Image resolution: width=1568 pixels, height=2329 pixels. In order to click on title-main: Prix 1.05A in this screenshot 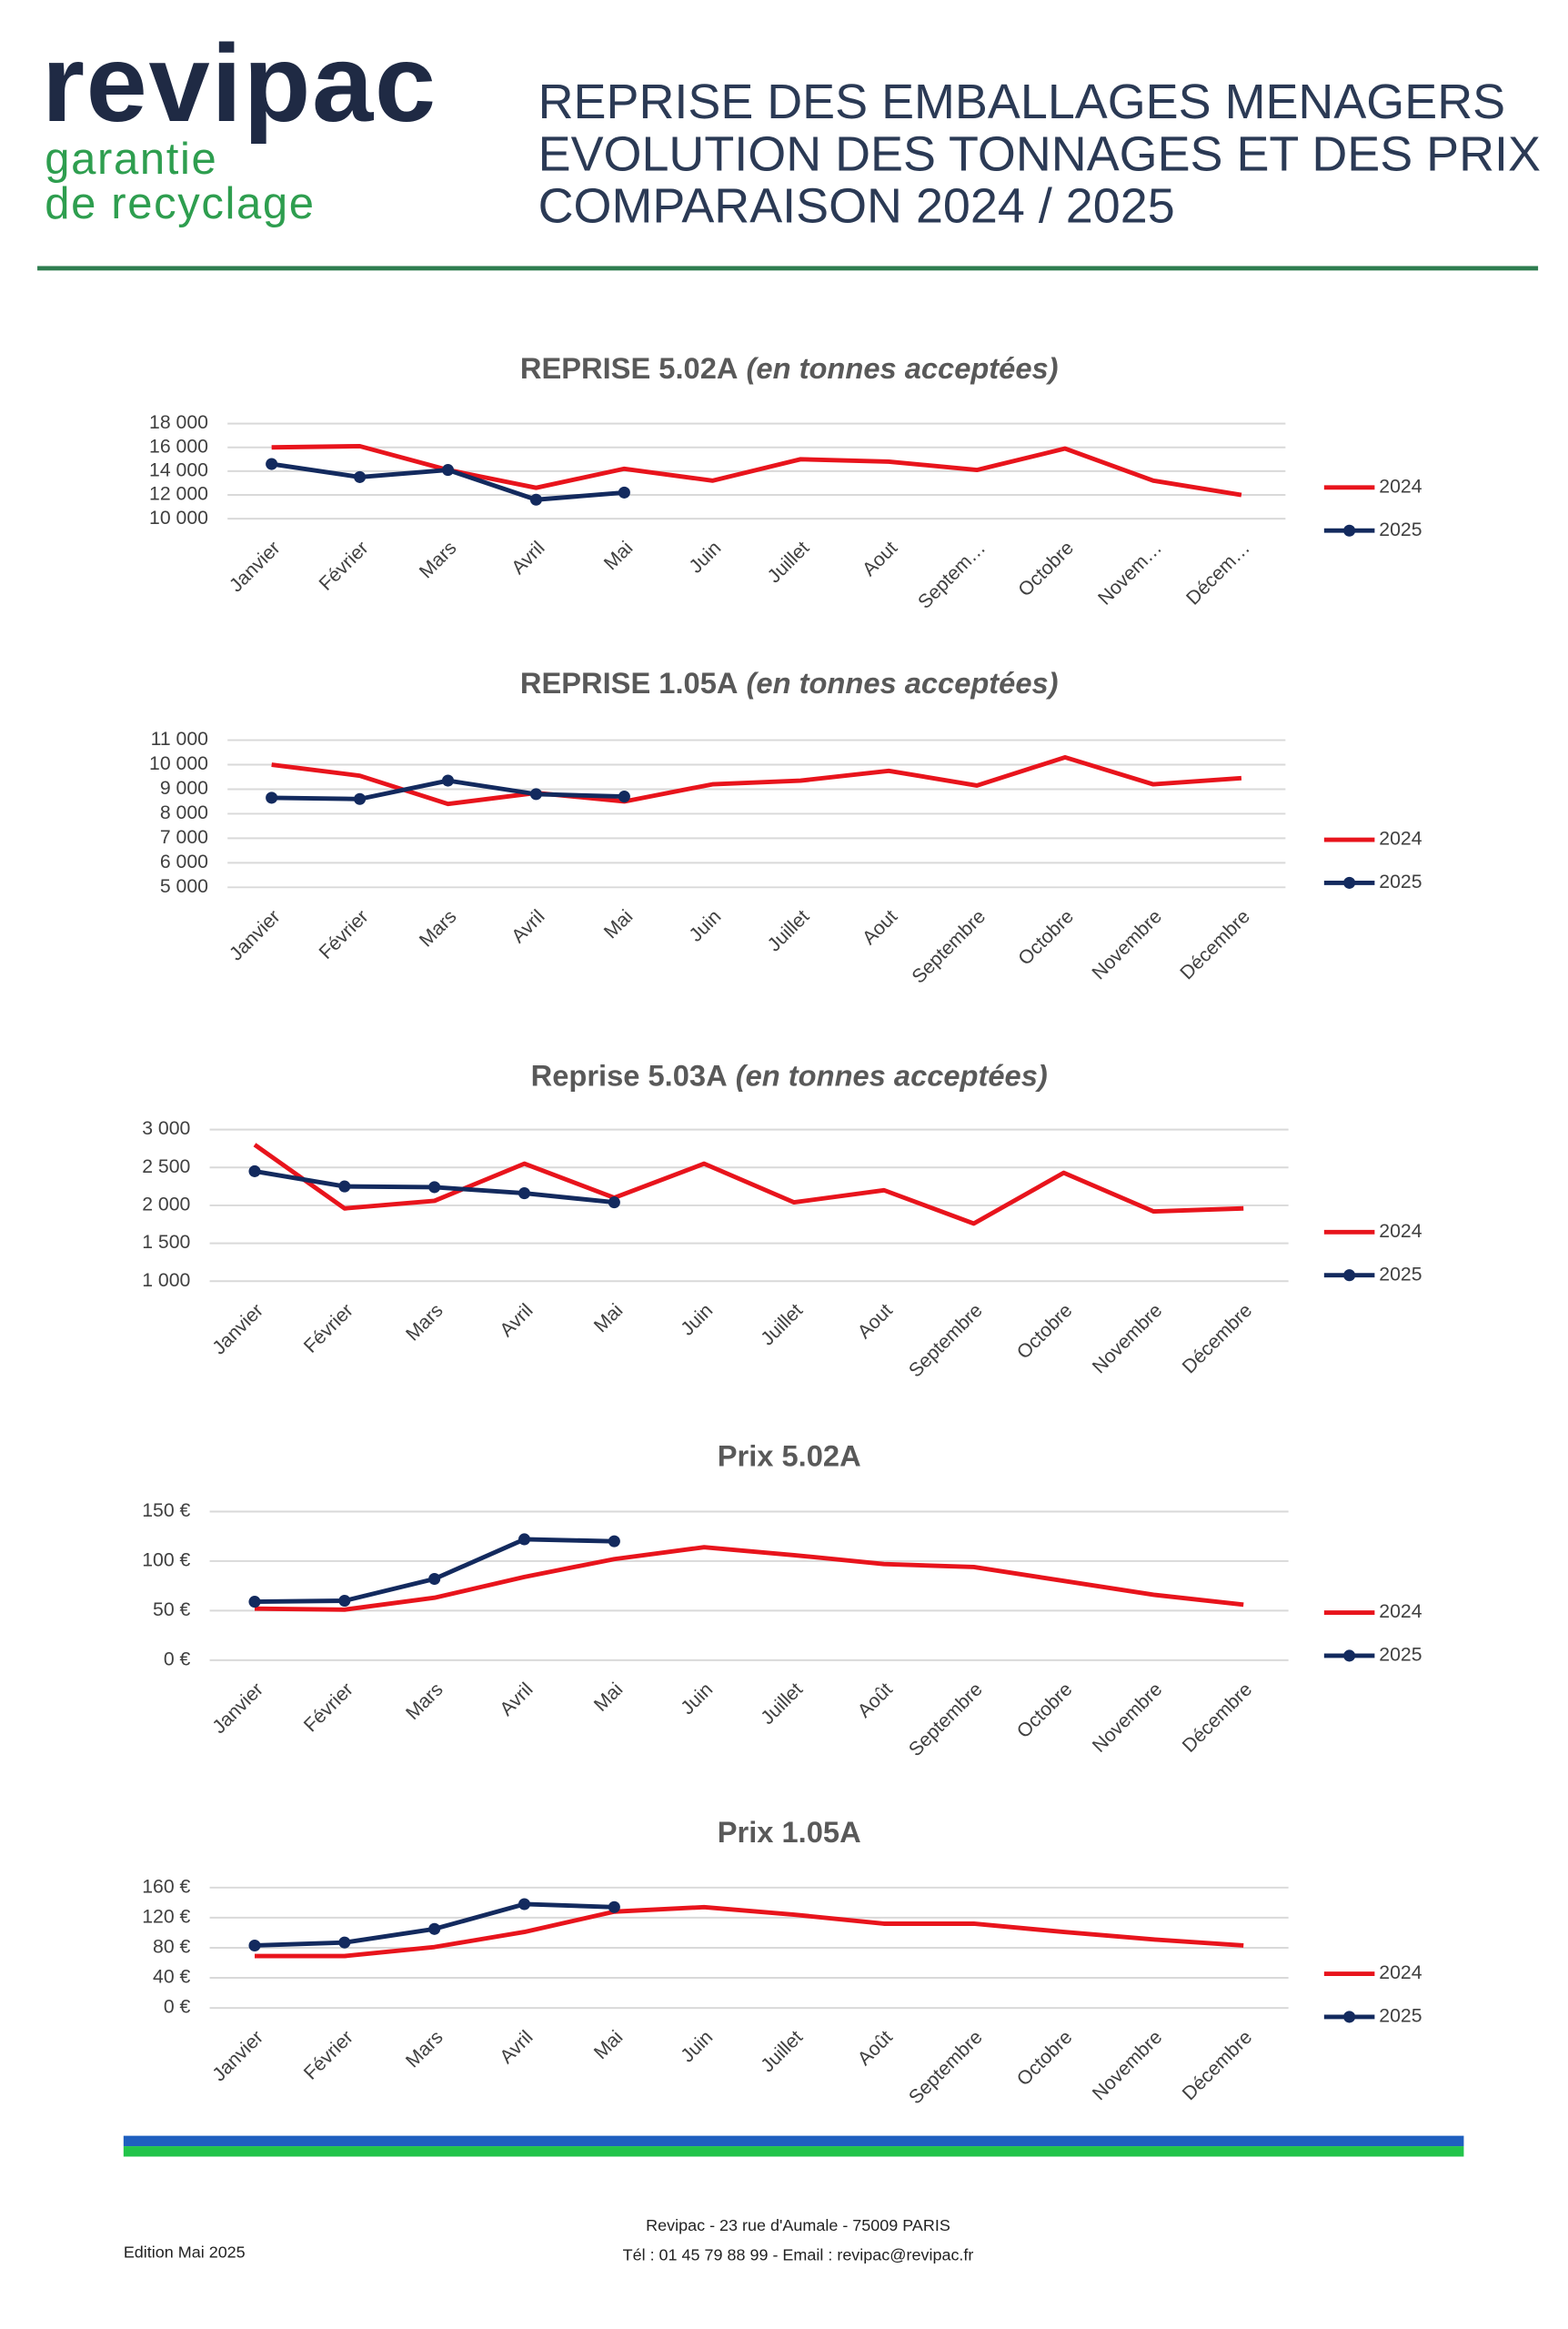, I will do `click(789, 1832)`.